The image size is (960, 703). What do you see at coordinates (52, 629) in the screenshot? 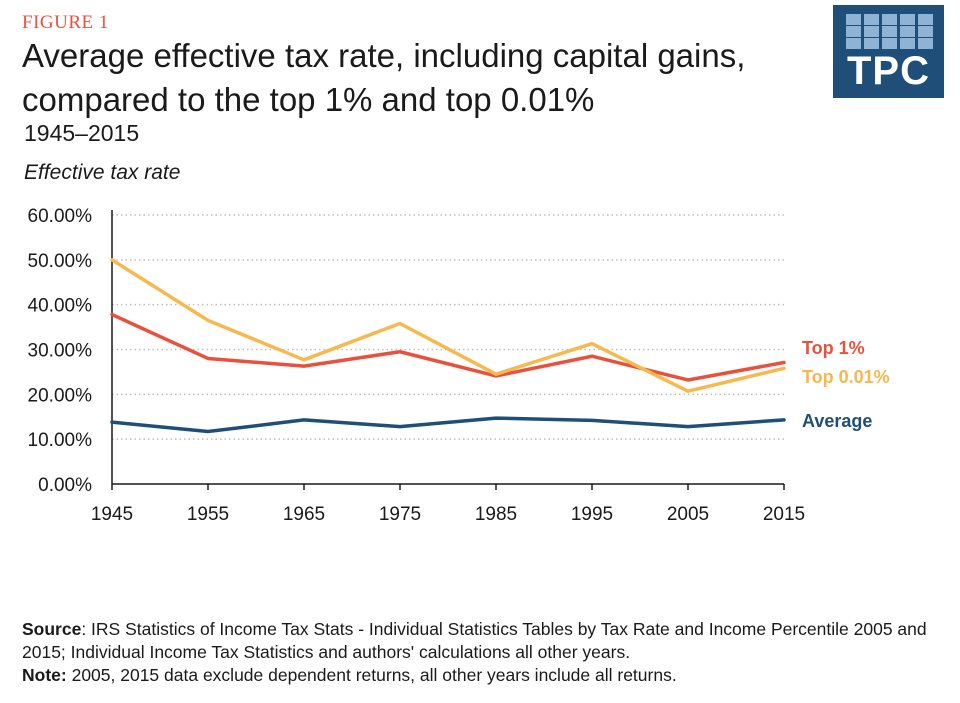
I see `source-label: Source` at bounding box center [52, 629].